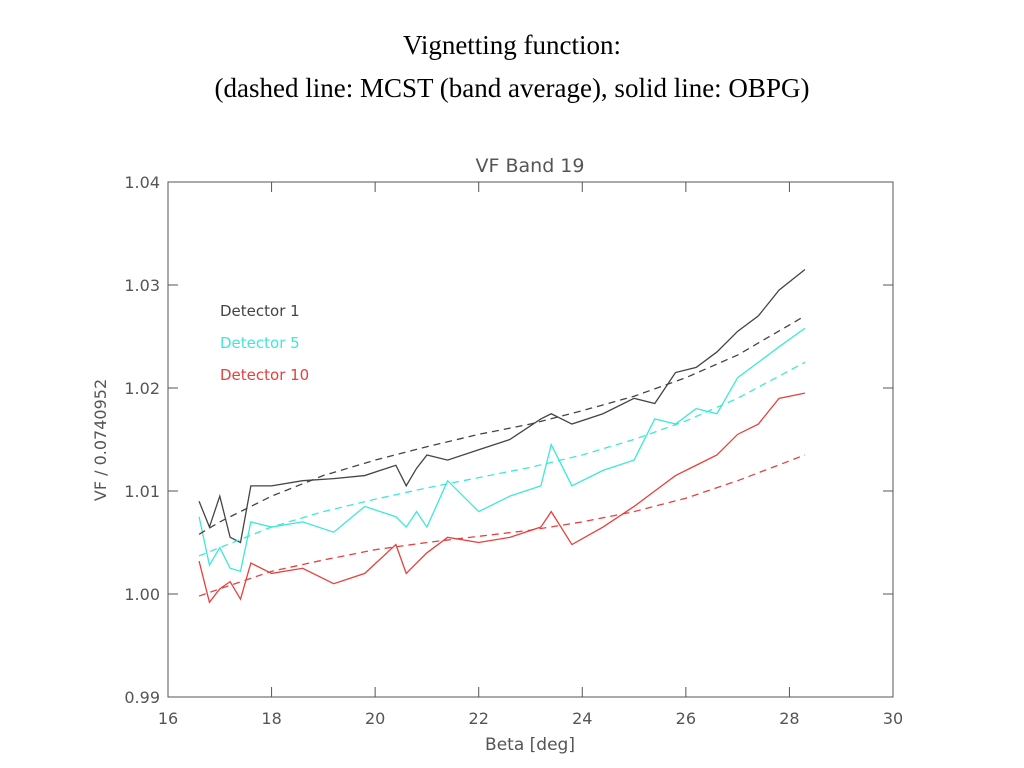  I want to click on y-tick-label: 1.02, so click(142, 388).